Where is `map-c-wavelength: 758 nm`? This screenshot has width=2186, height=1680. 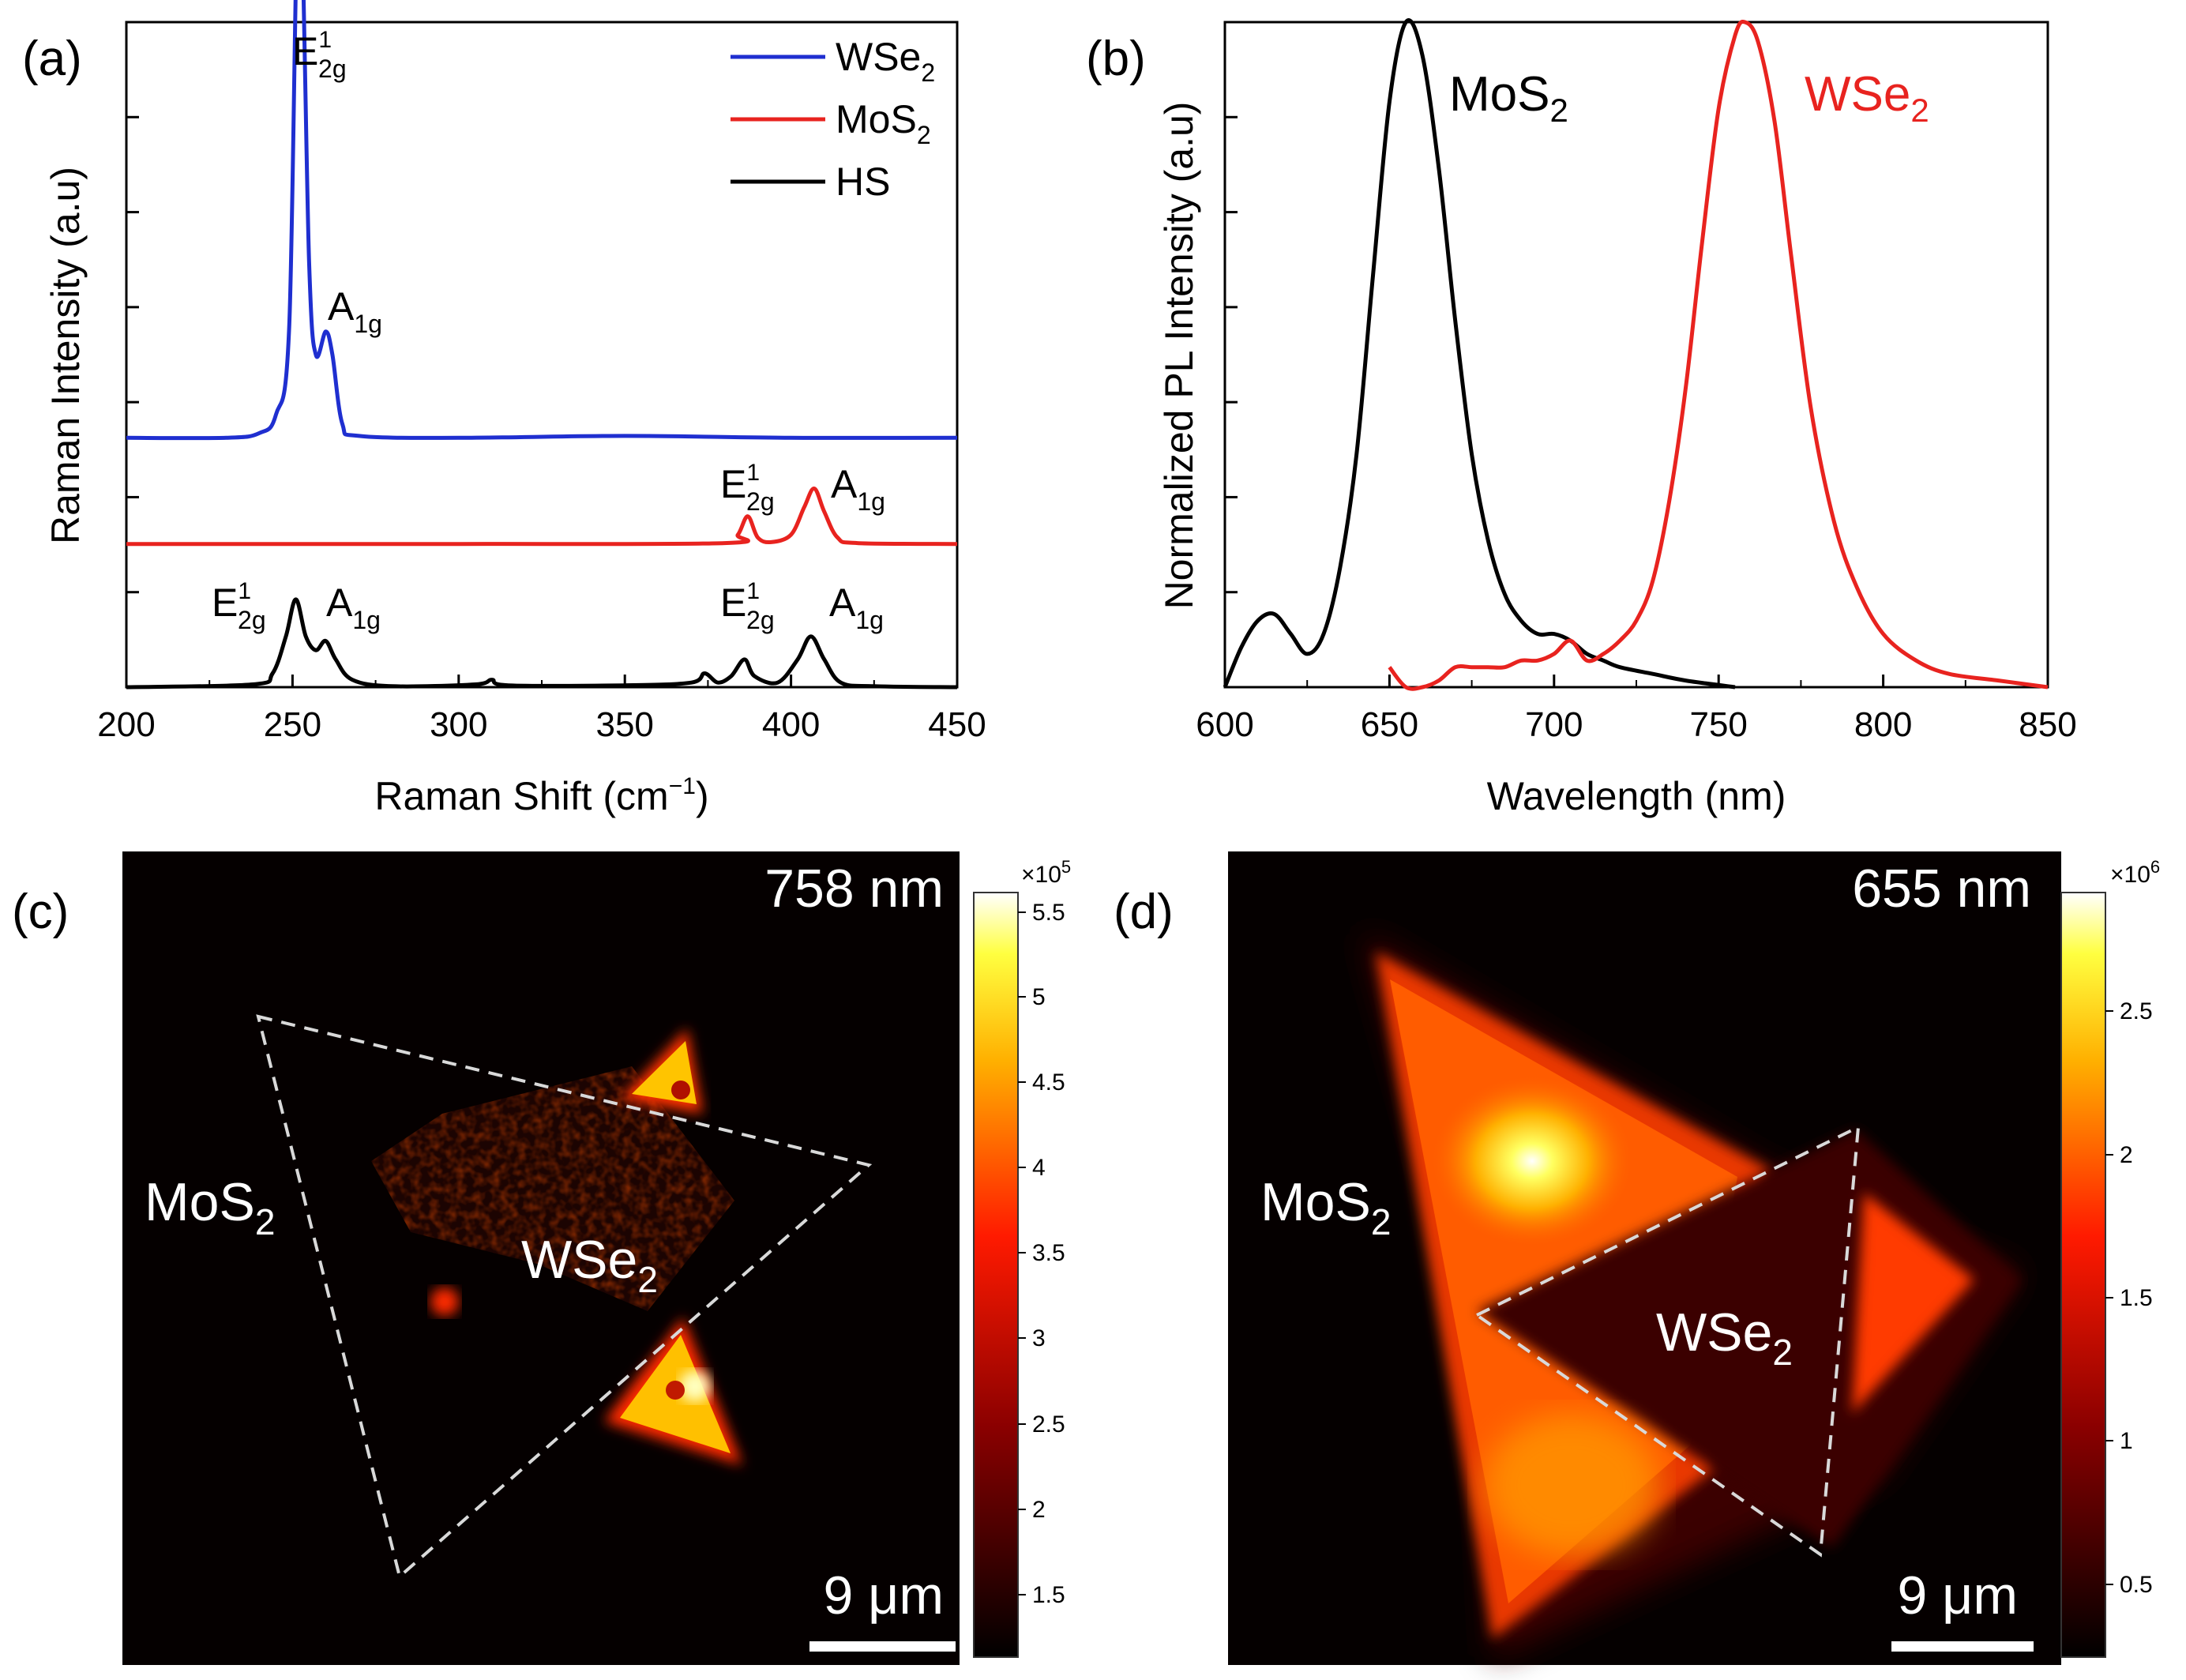
map-c-wavelength: 758 nm is located at coordinates (854, 889).